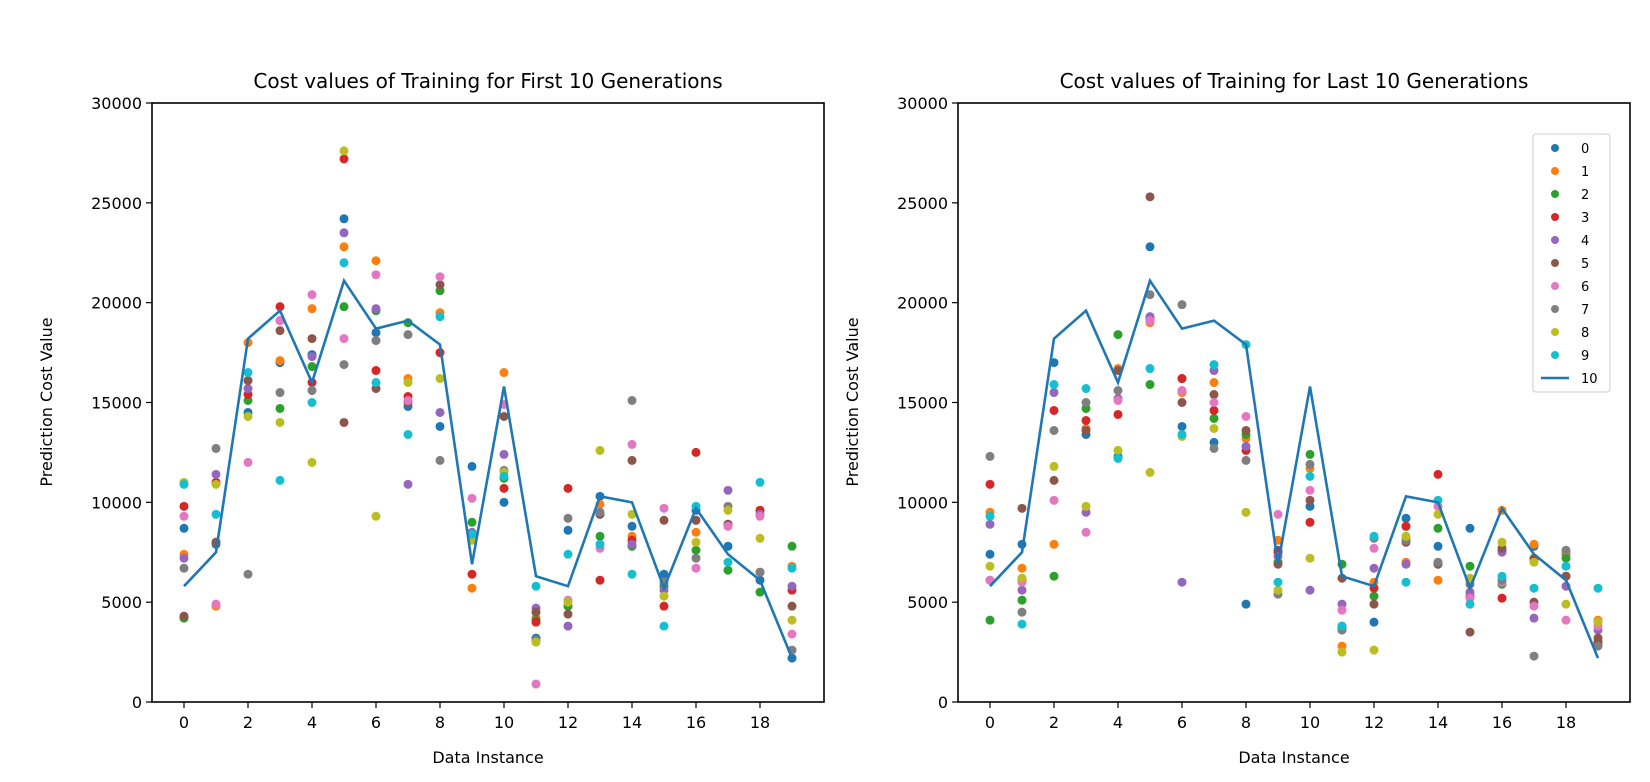  I want to click on y-tick-label: 25000, so click(116, 203).